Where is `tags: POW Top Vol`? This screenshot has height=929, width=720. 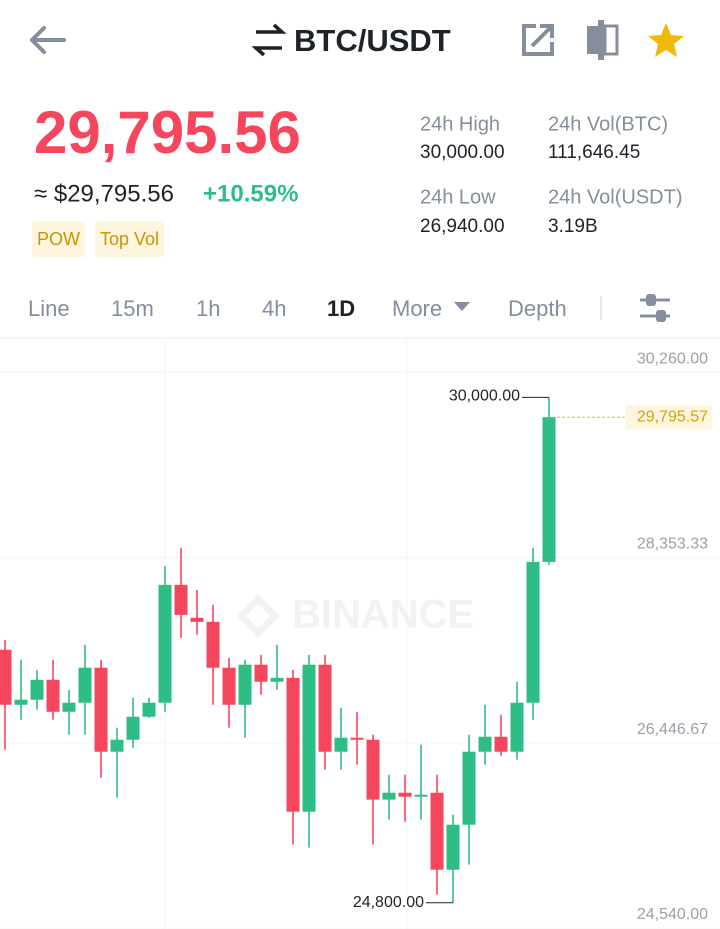 tags: POW Top Vol is located at coordinates (98, 239).